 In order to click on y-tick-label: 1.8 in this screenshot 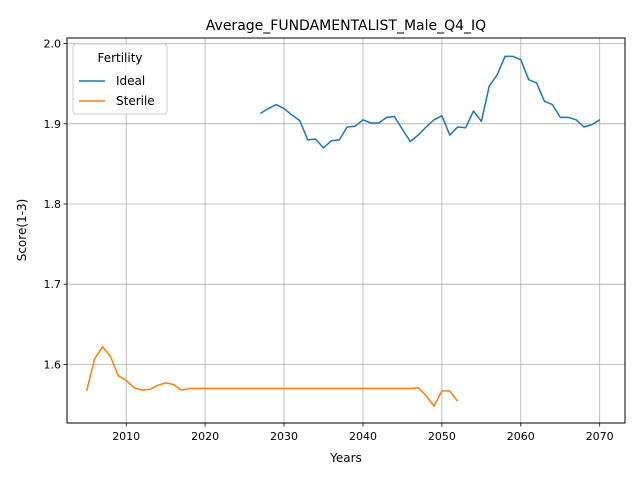, I will do `click(53, 204)`.